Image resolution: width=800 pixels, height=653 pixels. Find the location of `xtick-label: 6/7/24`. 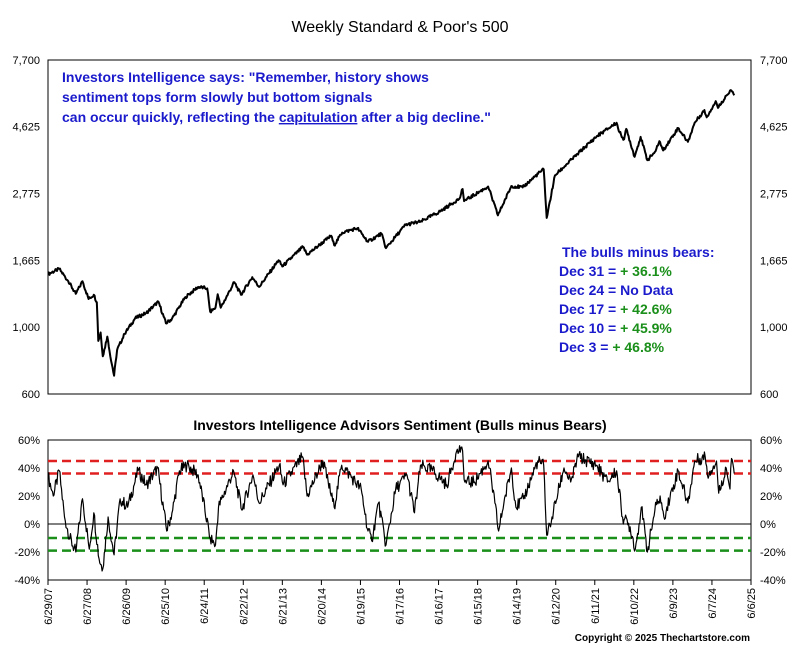

xtick-label: 6/7/24 is located at coordinates (713, 603).